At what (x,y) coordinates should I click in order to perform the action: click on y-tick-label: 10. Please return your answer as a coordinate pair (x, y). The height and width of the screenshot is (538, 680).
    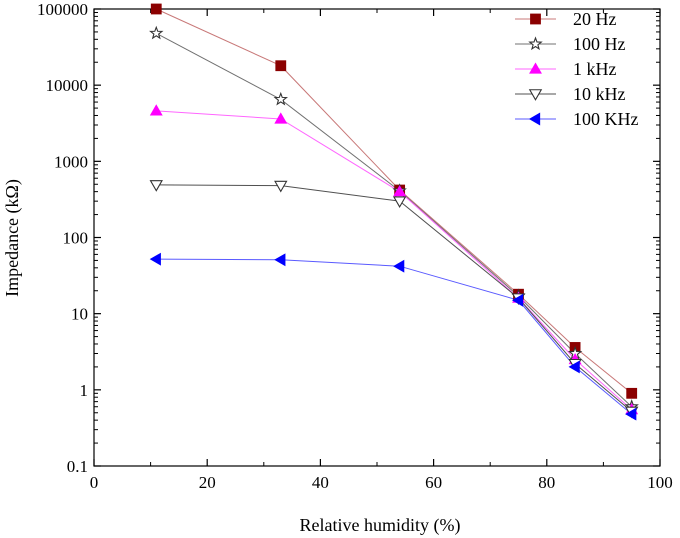
    Looking at the image, I should click on (79, 314).